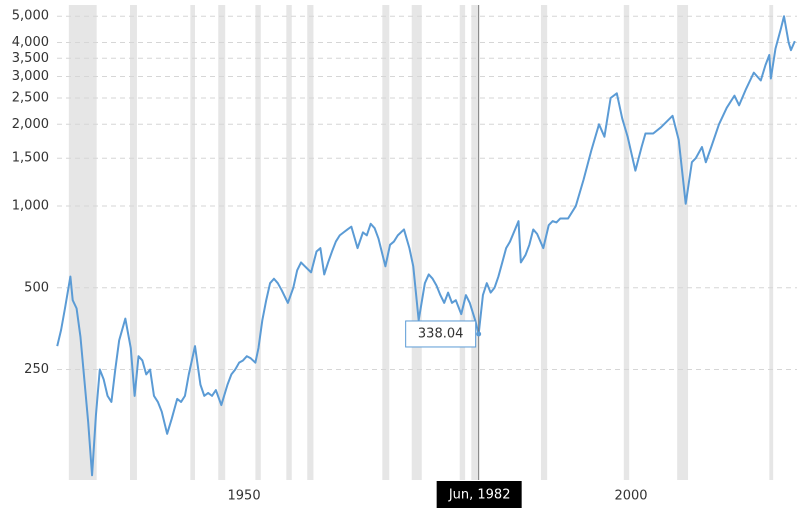 Image resolution: width=802 pixels, height=508 pixels. Describe the element at coordinates (244, 496) in the screenshot. I see `x-tick-label: 1950` at that location.